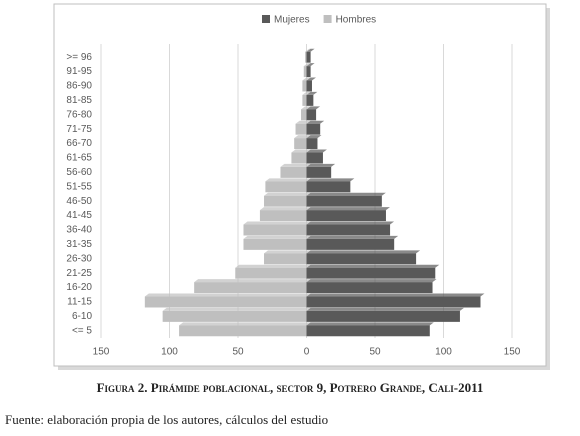  I want to click on y-tick-label: 76-80, so click(79, 114).